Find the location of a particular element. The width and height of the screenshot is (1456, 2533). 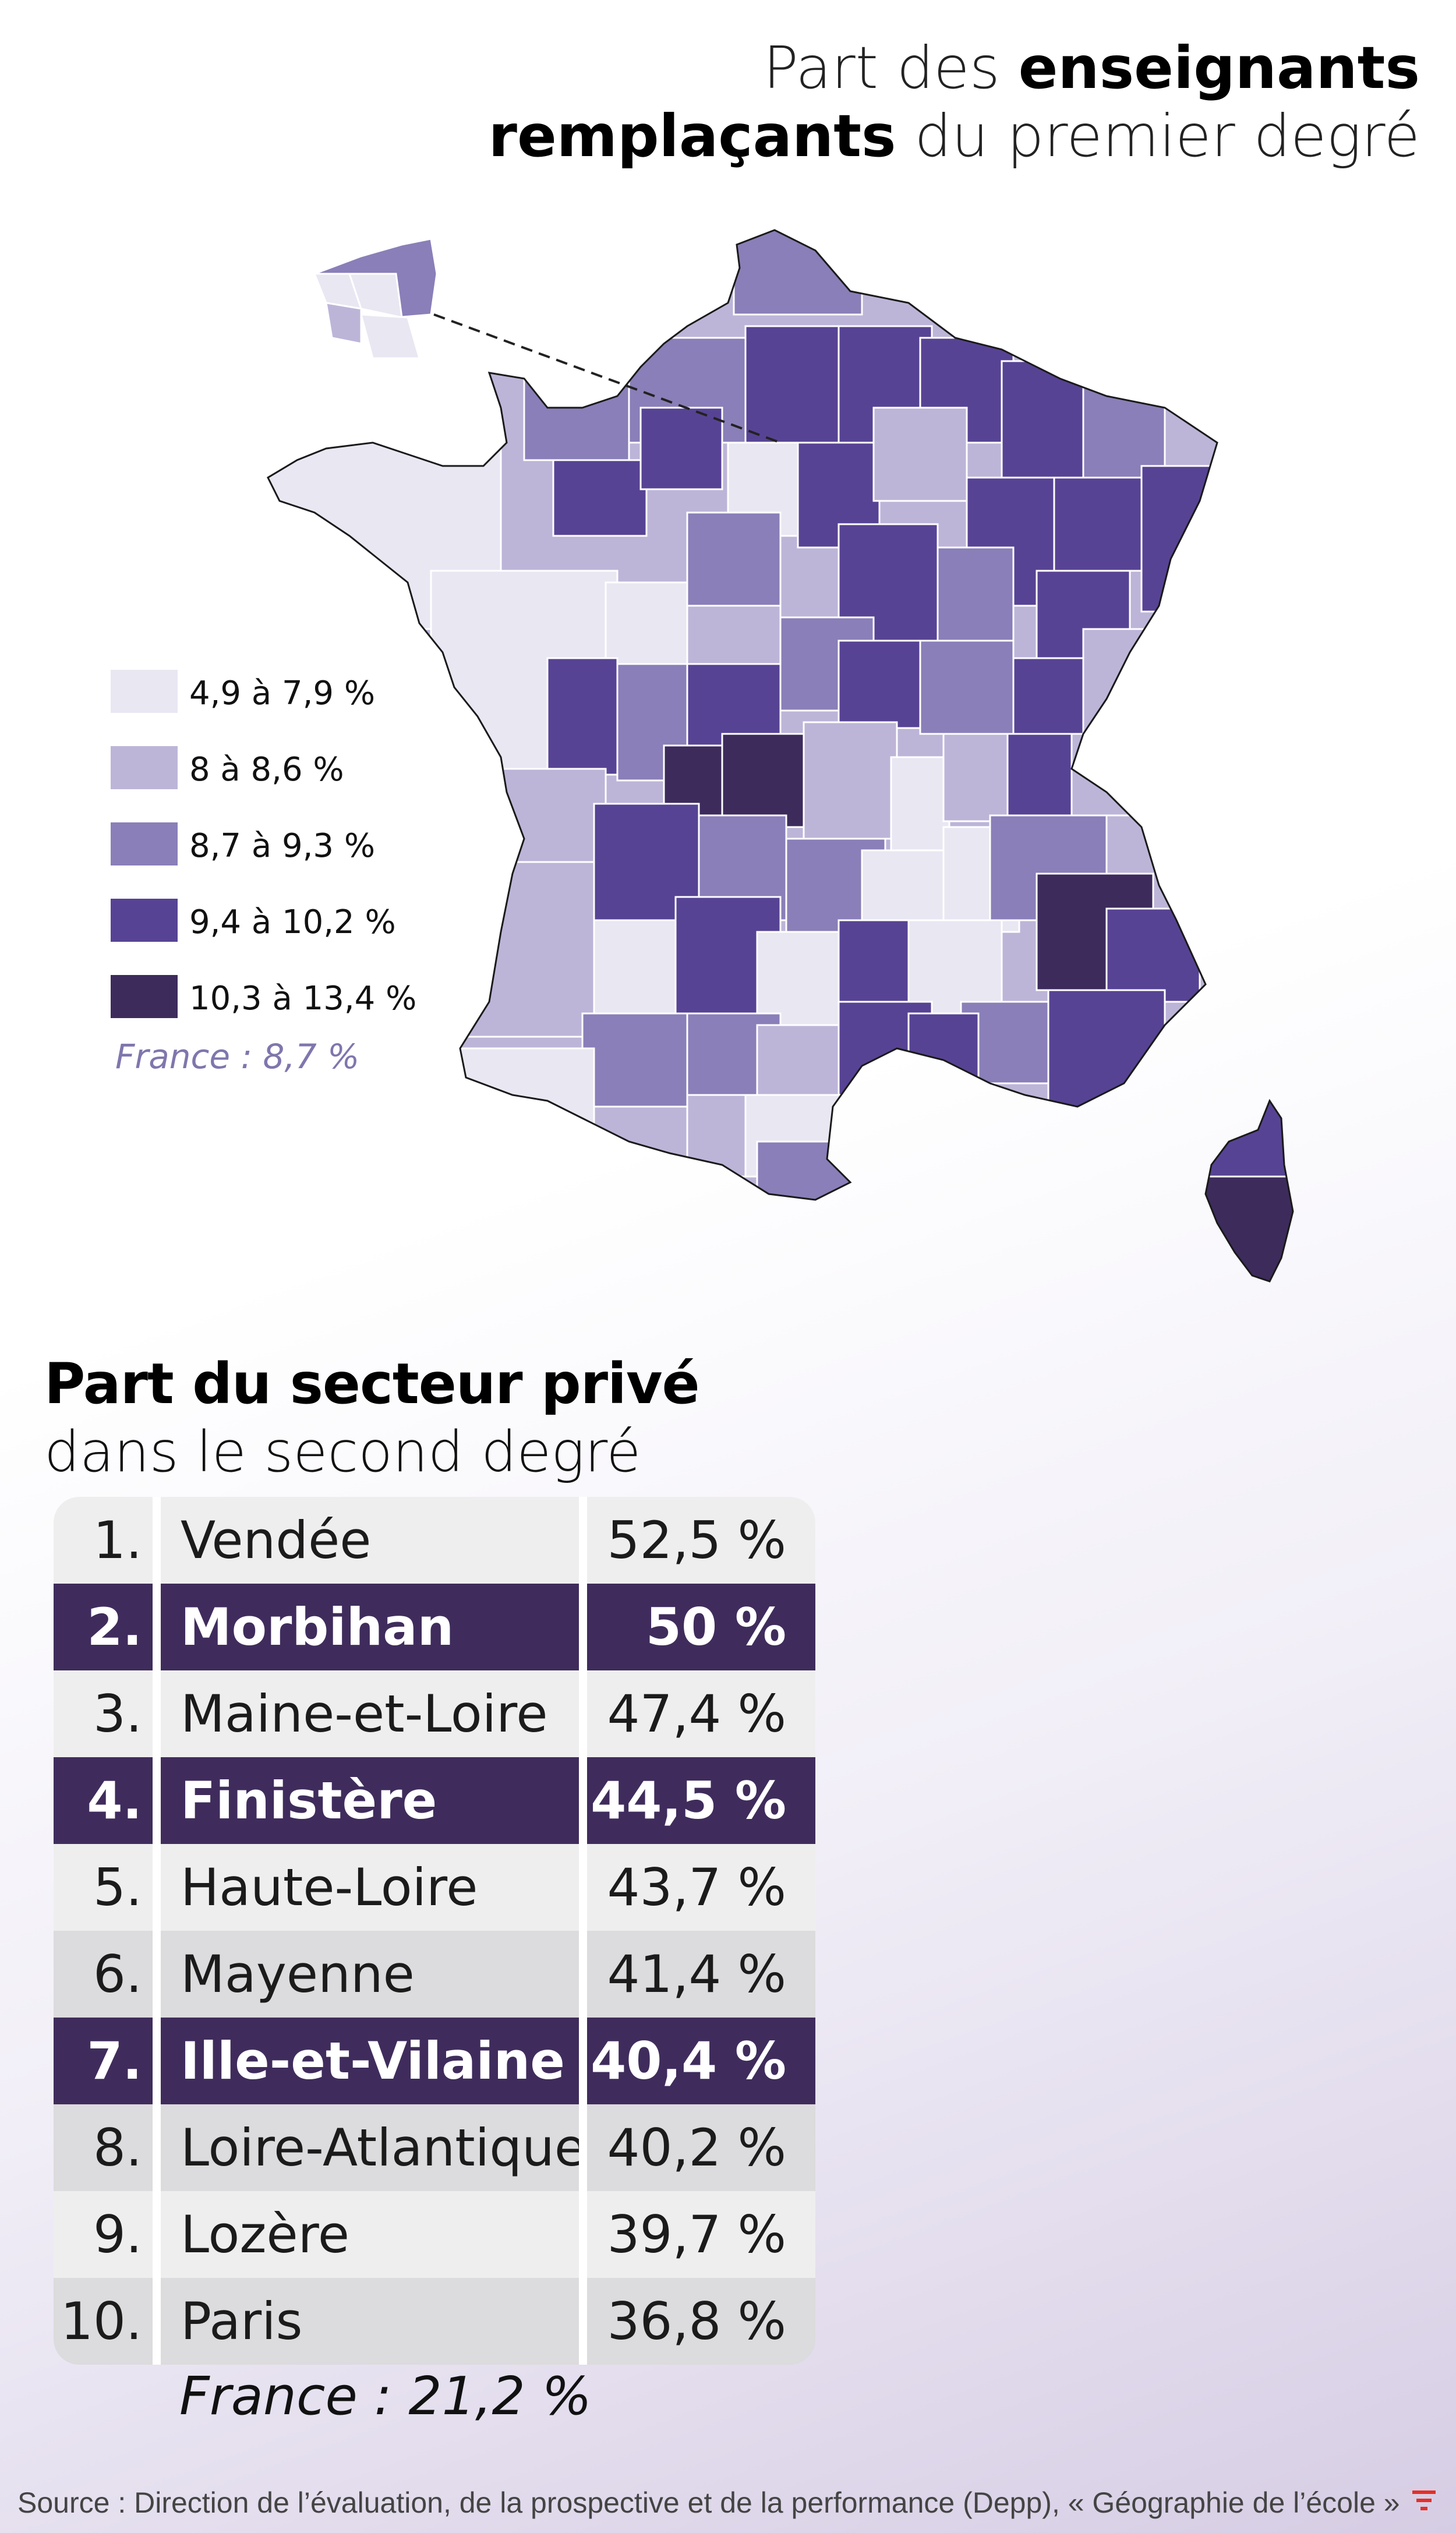

row-department: Vendée is located at coordinates (370, 1540).